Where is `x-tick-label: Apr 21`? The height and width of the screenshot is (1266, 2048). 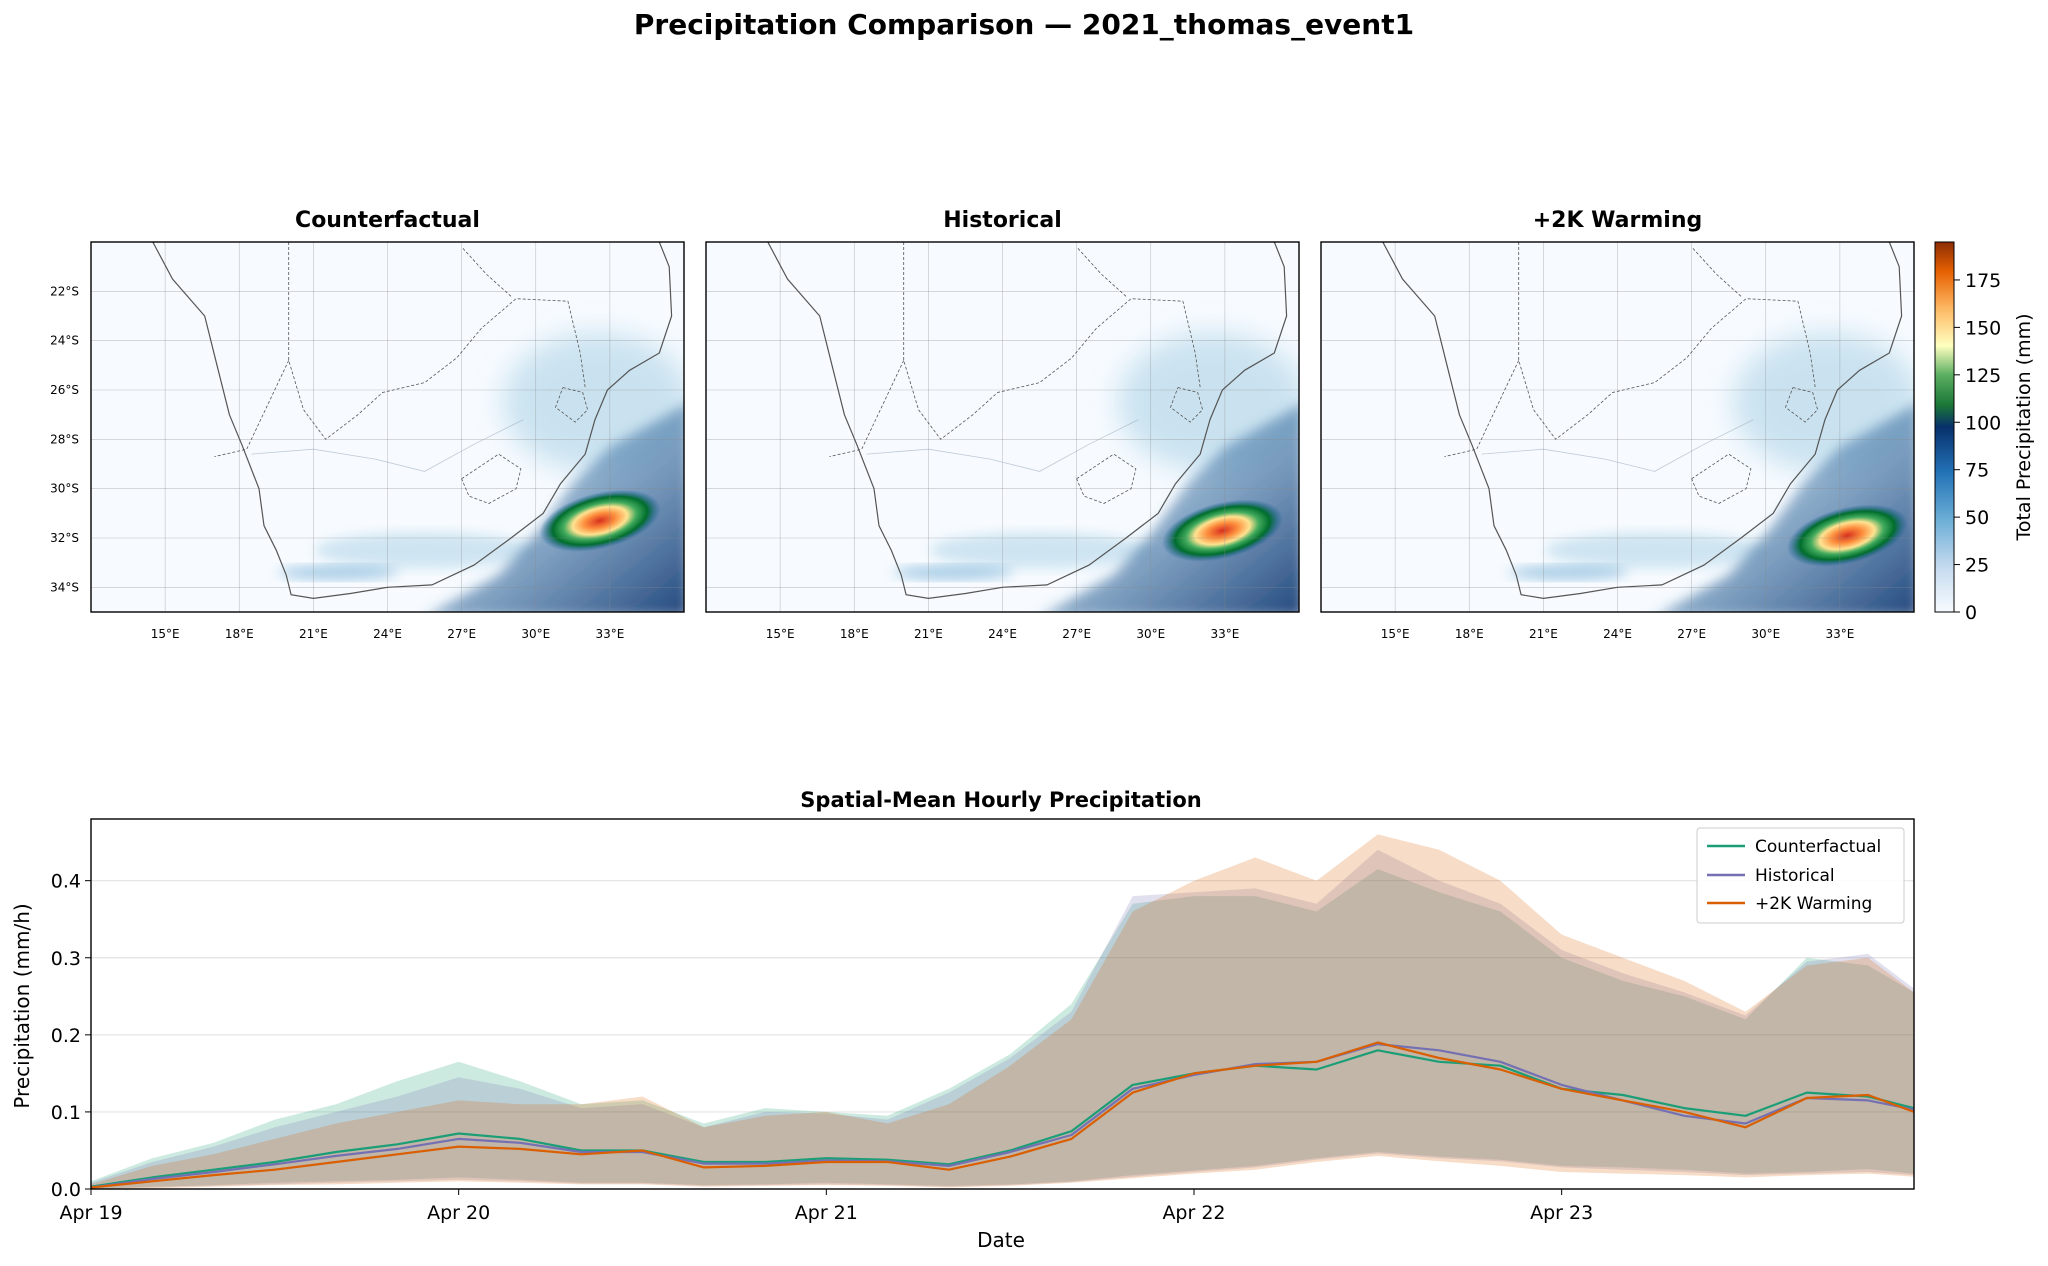 x-tick-label: Apr 21 is located at coordinates (826, 1213).